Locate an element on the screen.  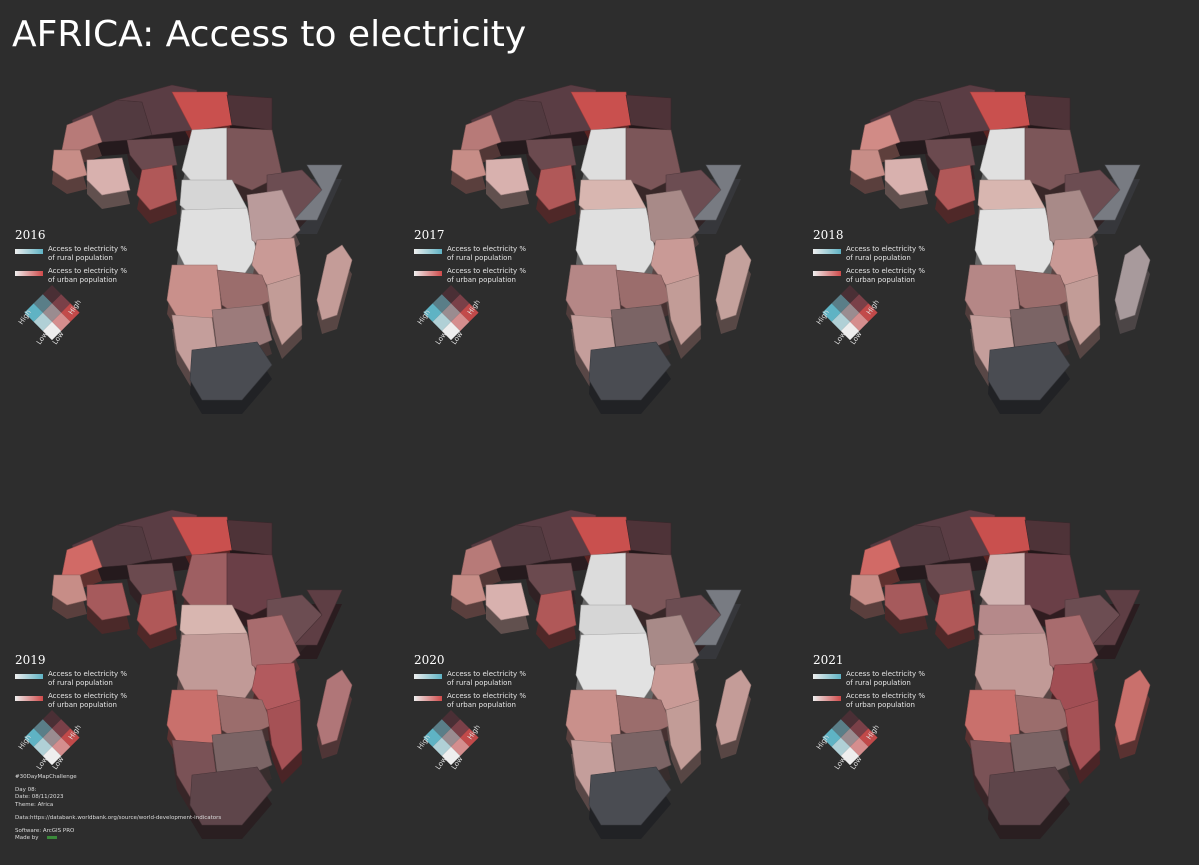
year-label: 2019 is located at coordinates (30, 660).